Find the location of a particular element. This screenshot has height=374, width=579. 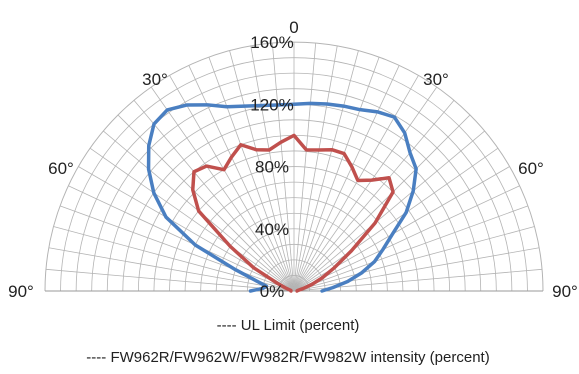

legend-item-ul-limit: ---- UL Limit (percent) is located at coordinates (288, 325).